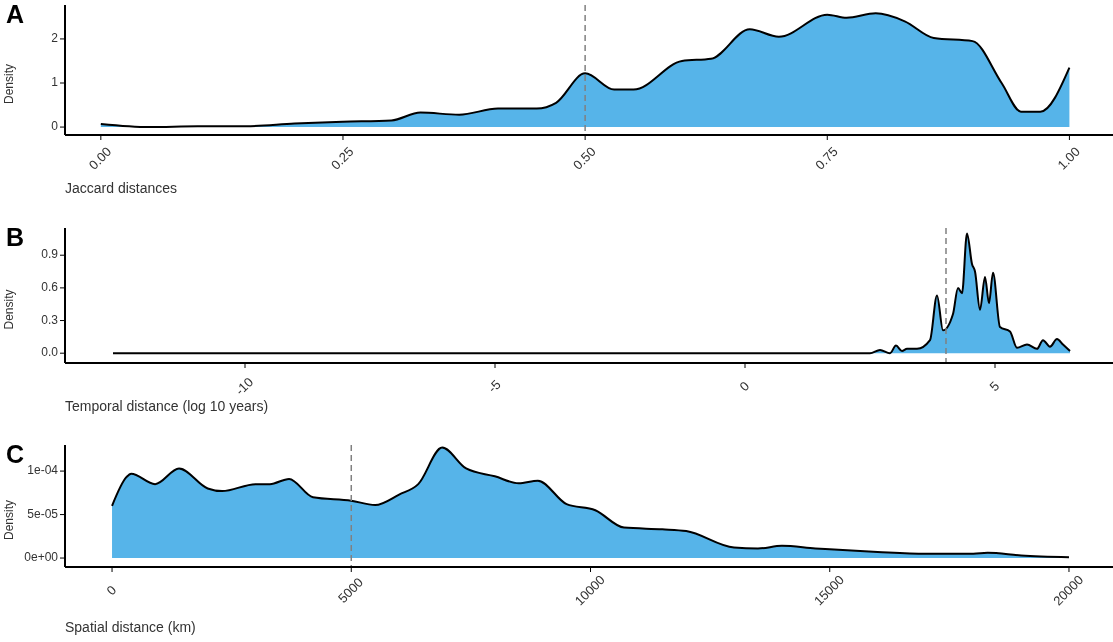 The width and height of the screenshot is (1113, 642). Describe the element at coordinates (100, 158) in the screenshot. I see `x-tick-label: 0.00` at that location.